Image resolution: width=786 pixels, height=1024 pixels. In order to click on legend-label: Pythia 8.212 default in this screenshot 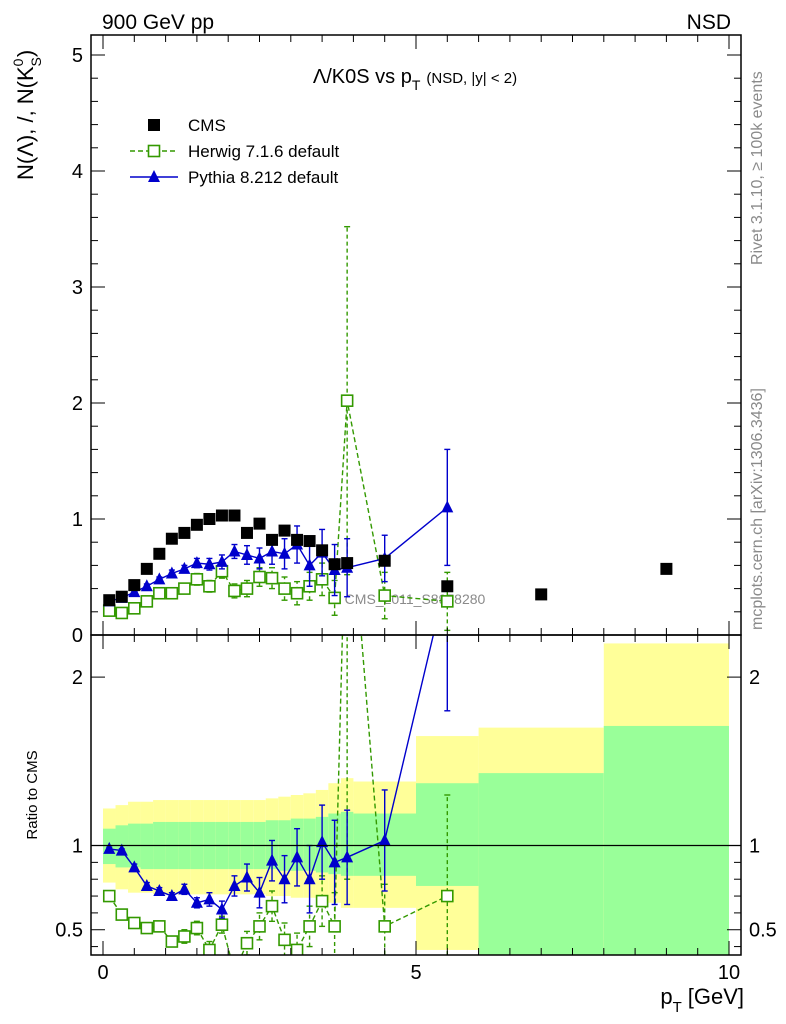, I will do `click(263, 177)`.